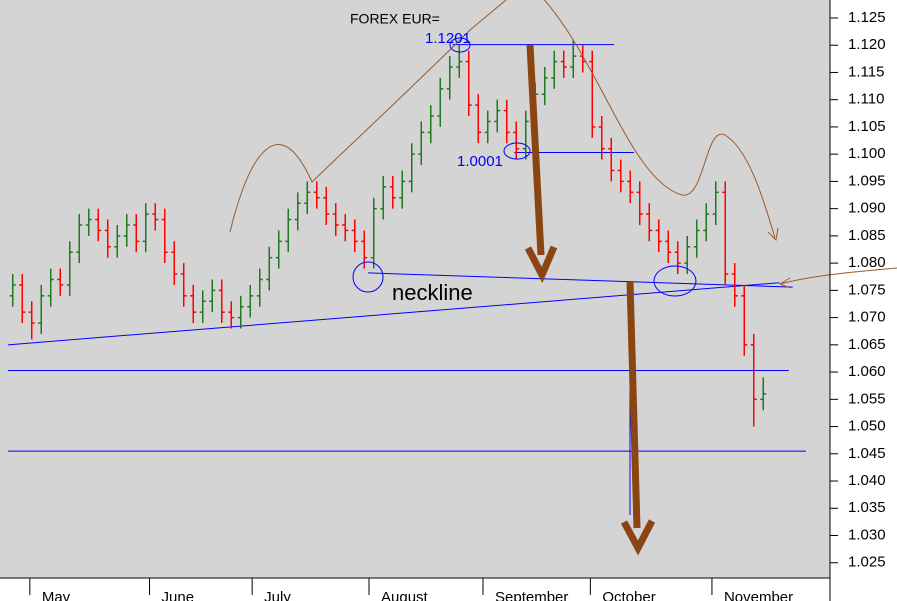 The width and height of the screenshot is (897, 601). What do you see at coordinates (867, 398) in the screenshot?
I see `y-tick-label: 1.055` at bounding box center [867, 398].